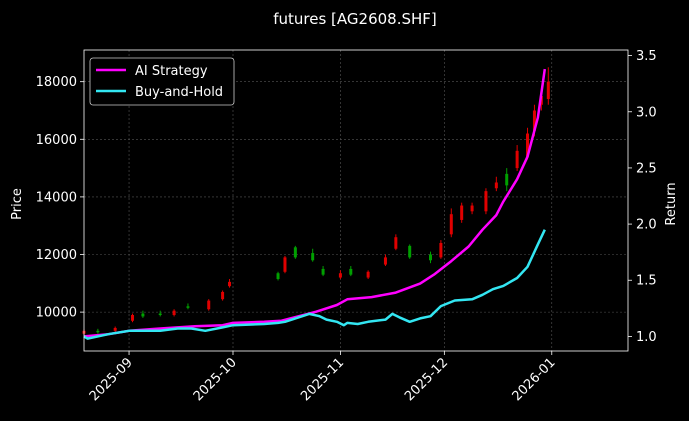  What do you see at coordinates (355, 19) in the screenshot?
I see `chart-title: futures [AG2608.SHF]` at bounding box center [355, 19].